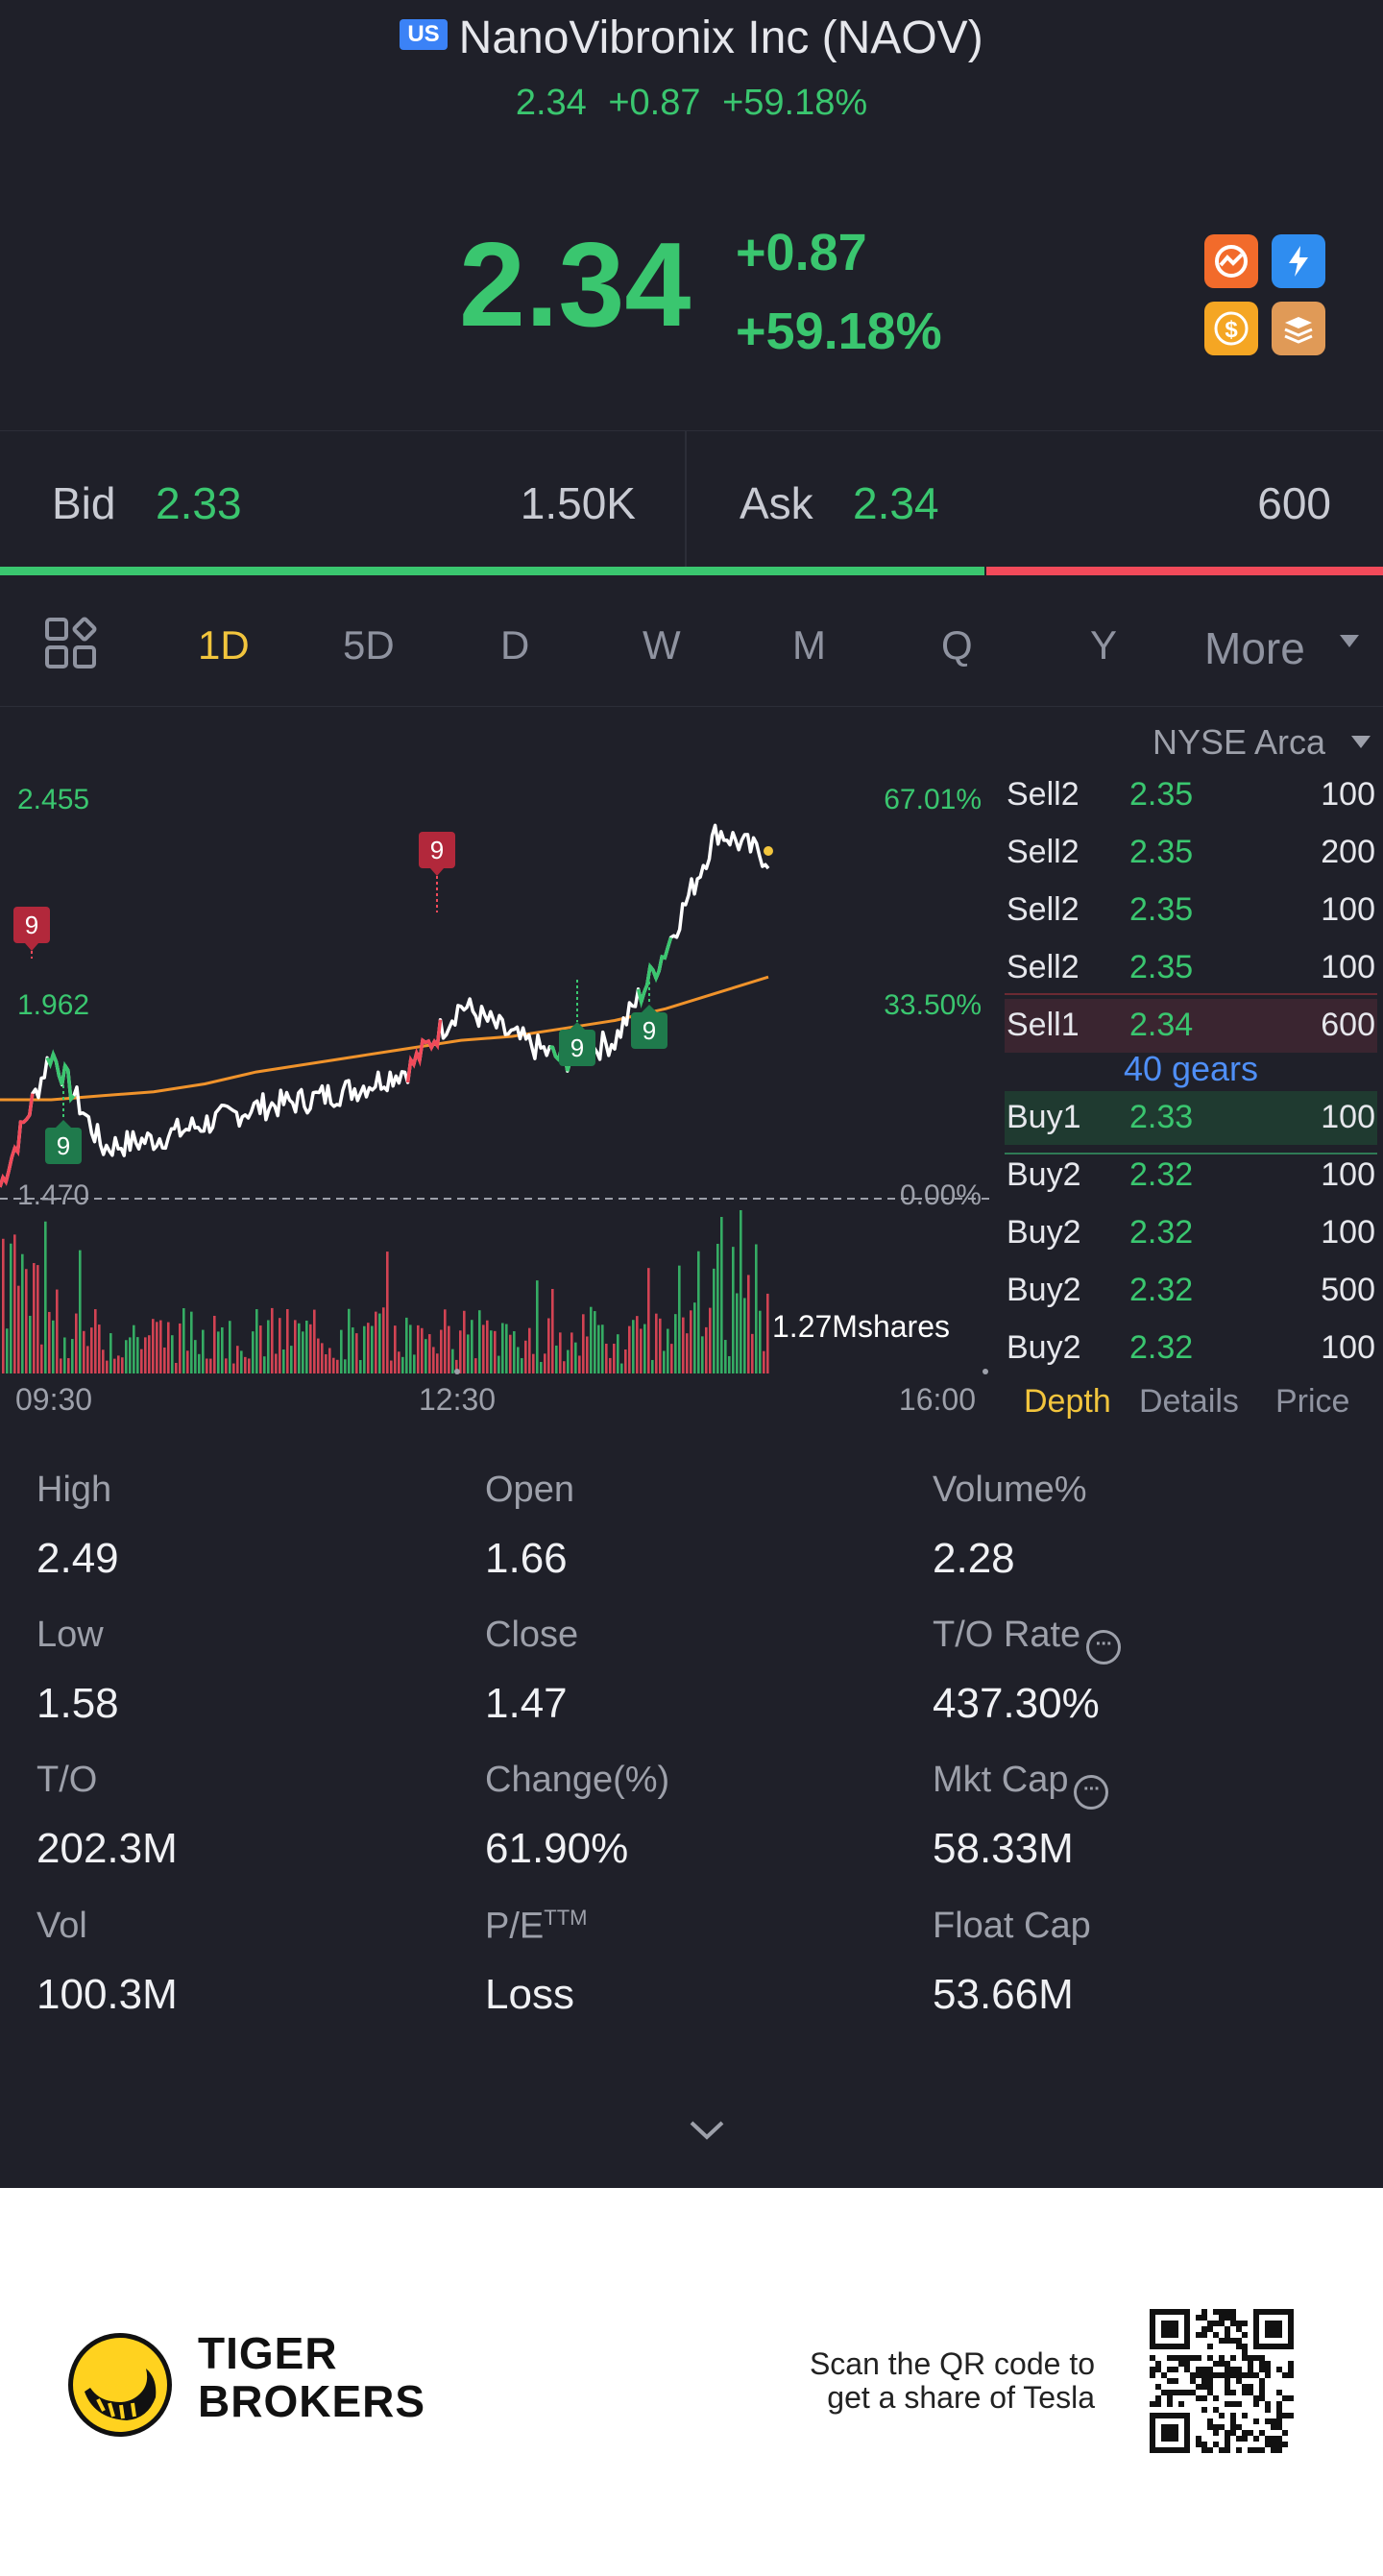  What do you see at coordinates (1067, 1401) in the screenshot?
I see `tab-depth: Depth` at bounding box center [1067, 1401].